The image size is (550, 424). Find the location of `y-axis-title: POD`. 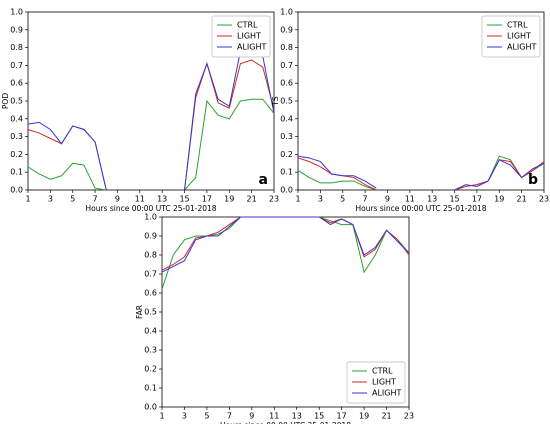

y-axis-title: POD is located at coordinates (5, 101).